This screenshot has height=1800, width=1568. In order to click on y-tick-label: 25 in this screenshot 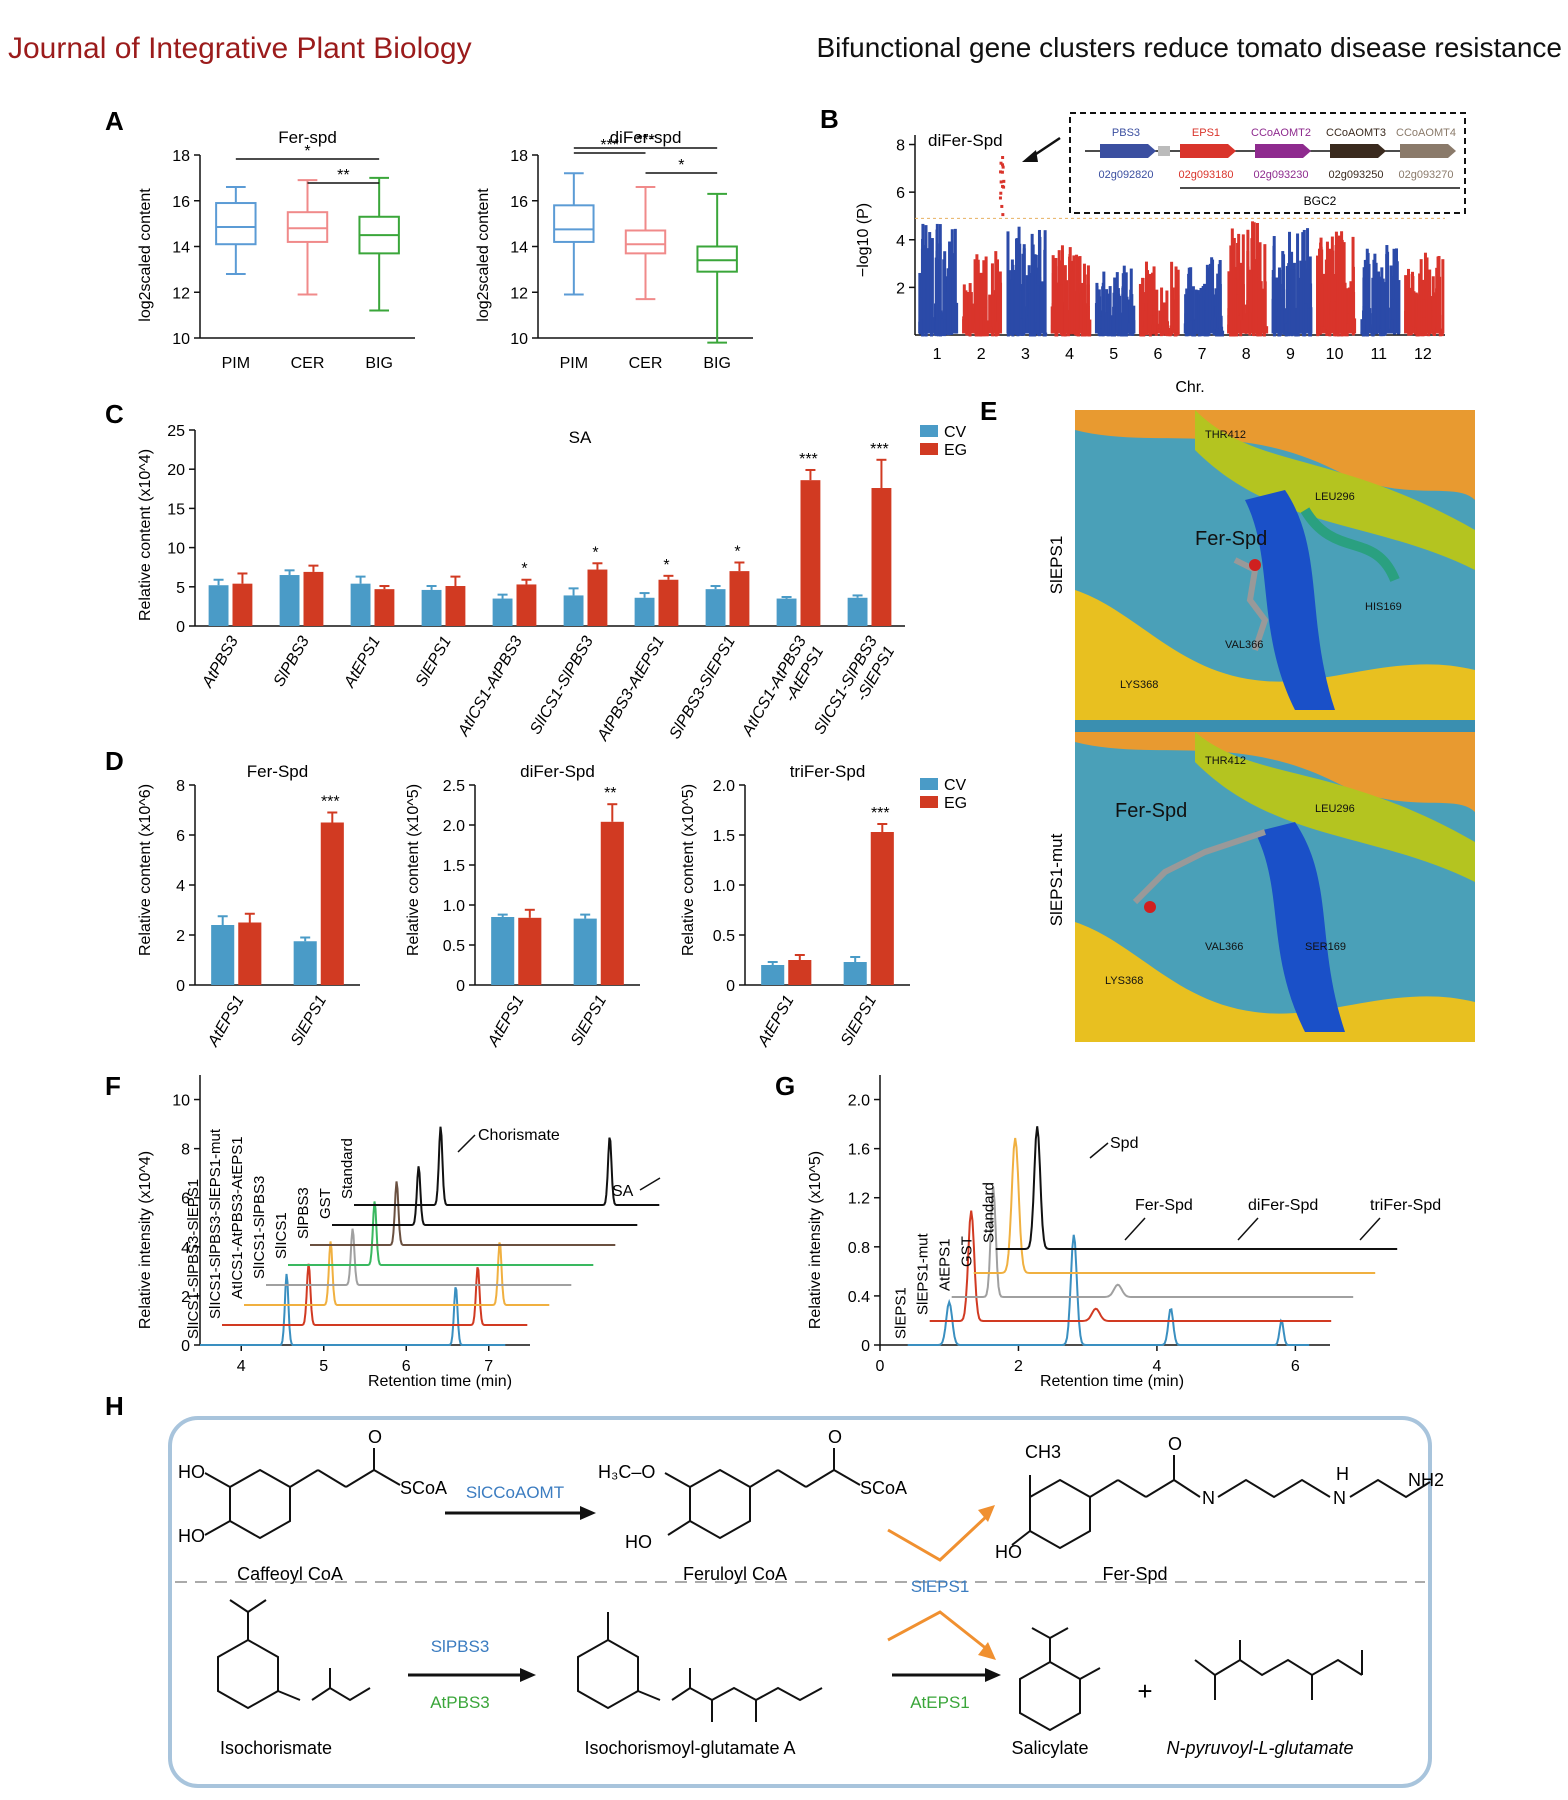, I will do `click(176, 431)`.